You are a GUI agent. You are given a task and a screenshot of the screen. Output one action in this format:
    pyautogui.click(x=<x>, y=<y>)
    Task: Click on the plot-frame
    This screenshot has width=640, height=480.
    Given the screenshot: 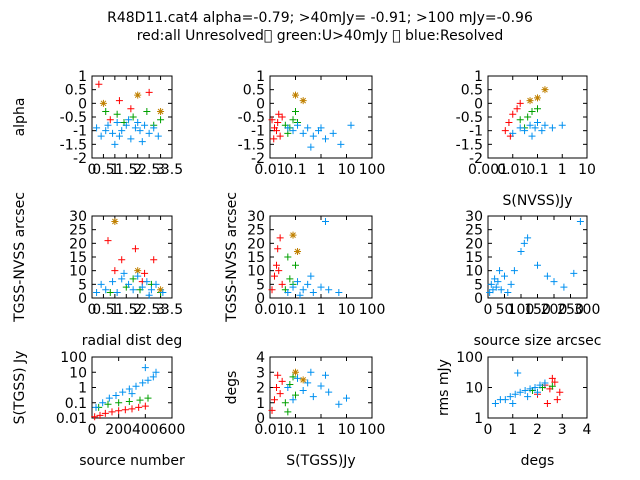 What is the action you would take?
    pyautogui.click(x=537, y=257)
    